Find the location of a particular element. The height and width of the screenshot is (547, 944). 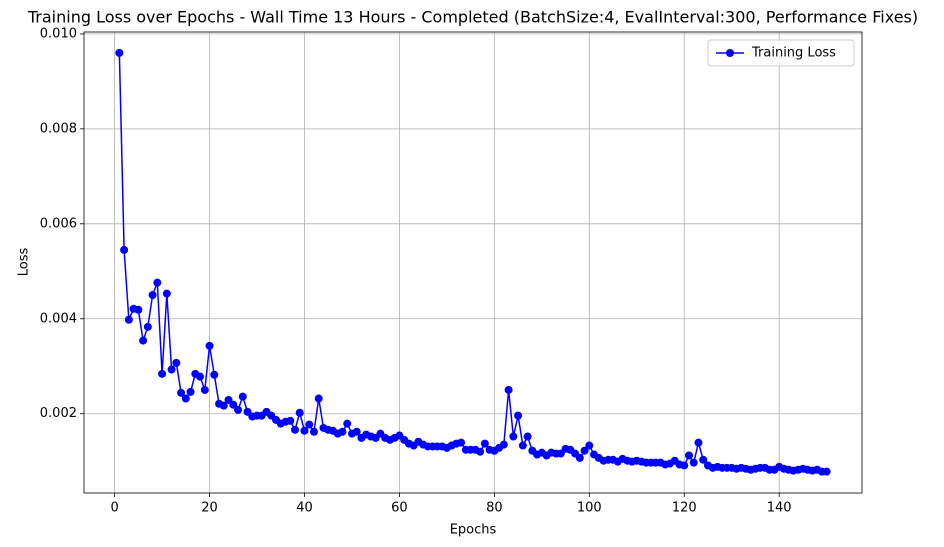

y-tick-label: 0.004 is located at coordinates (58, 318).